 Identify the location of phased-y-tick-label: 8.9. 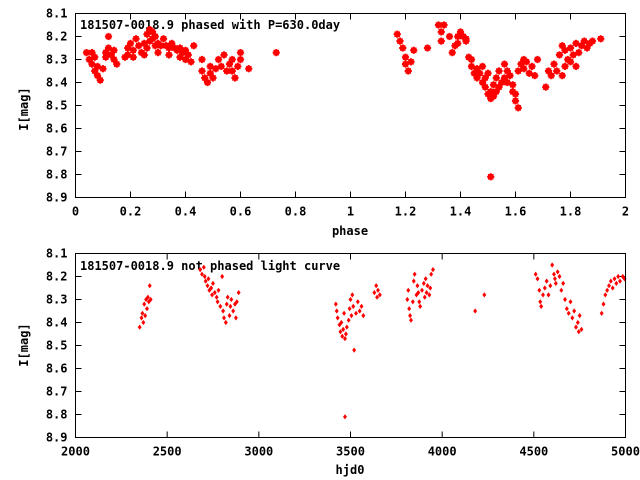
(57, 198).